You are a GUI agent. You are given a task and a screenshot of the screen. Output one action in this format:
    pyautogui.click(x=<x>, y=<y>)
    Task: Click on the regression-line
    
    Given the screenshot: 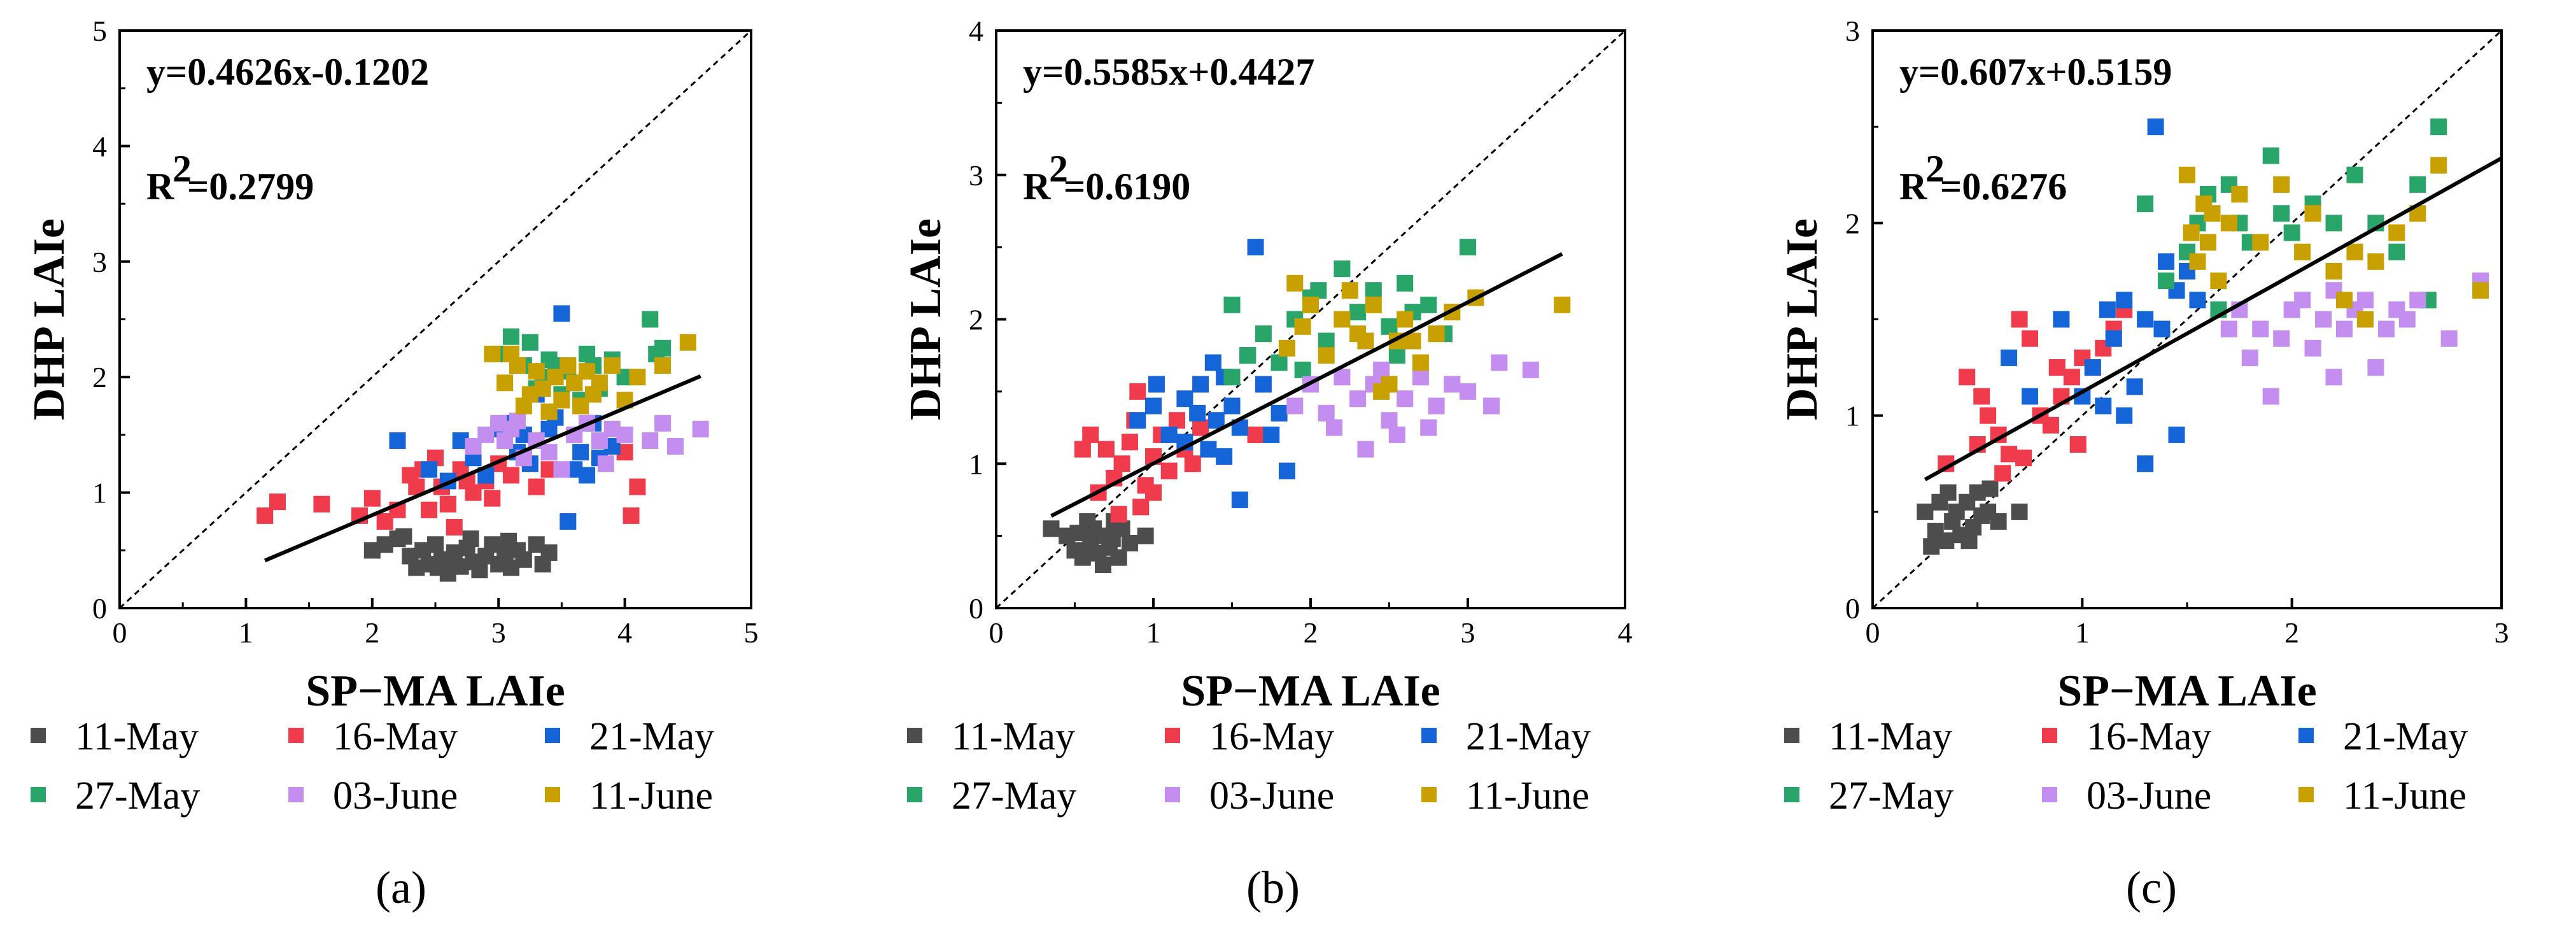 What is the action you would take?
    pyautogui.click(x=483, y=468)
    